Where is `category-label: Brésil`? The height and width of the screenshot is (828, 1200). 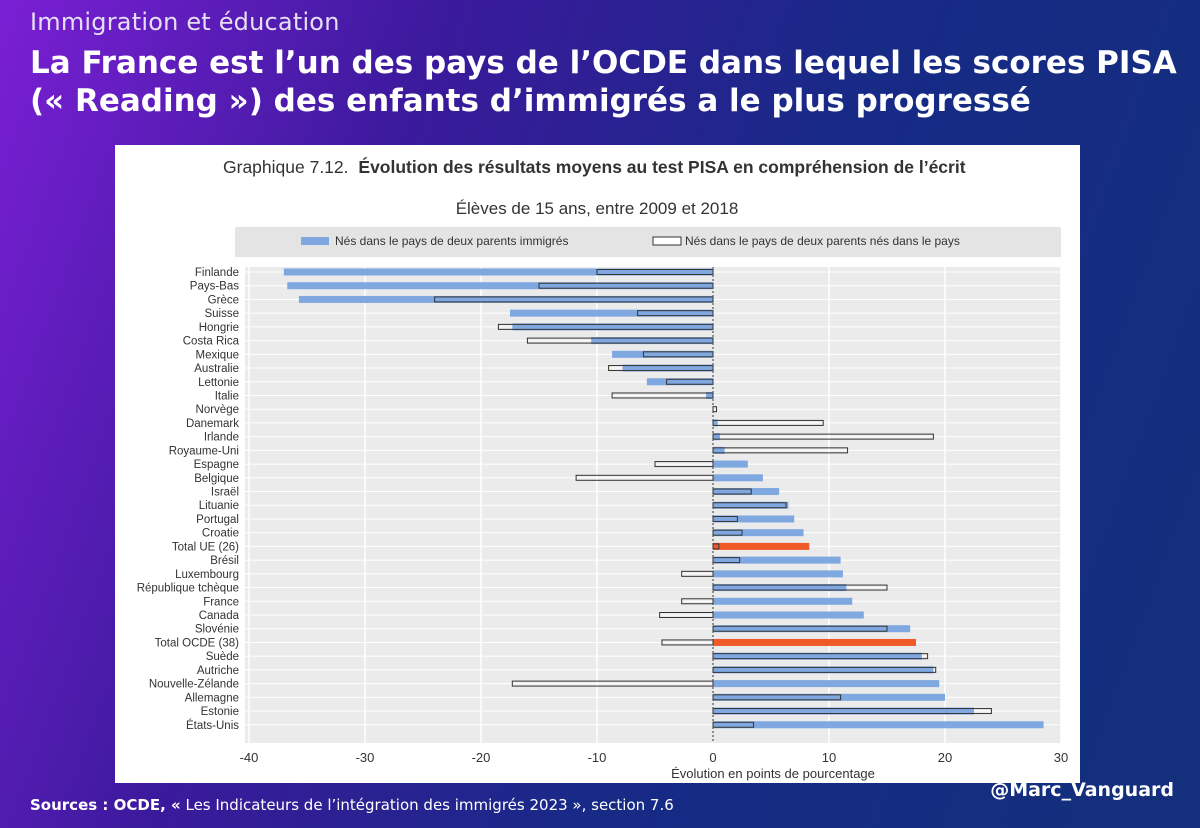 category-label: Brésil is located at coordinates (224, 561).